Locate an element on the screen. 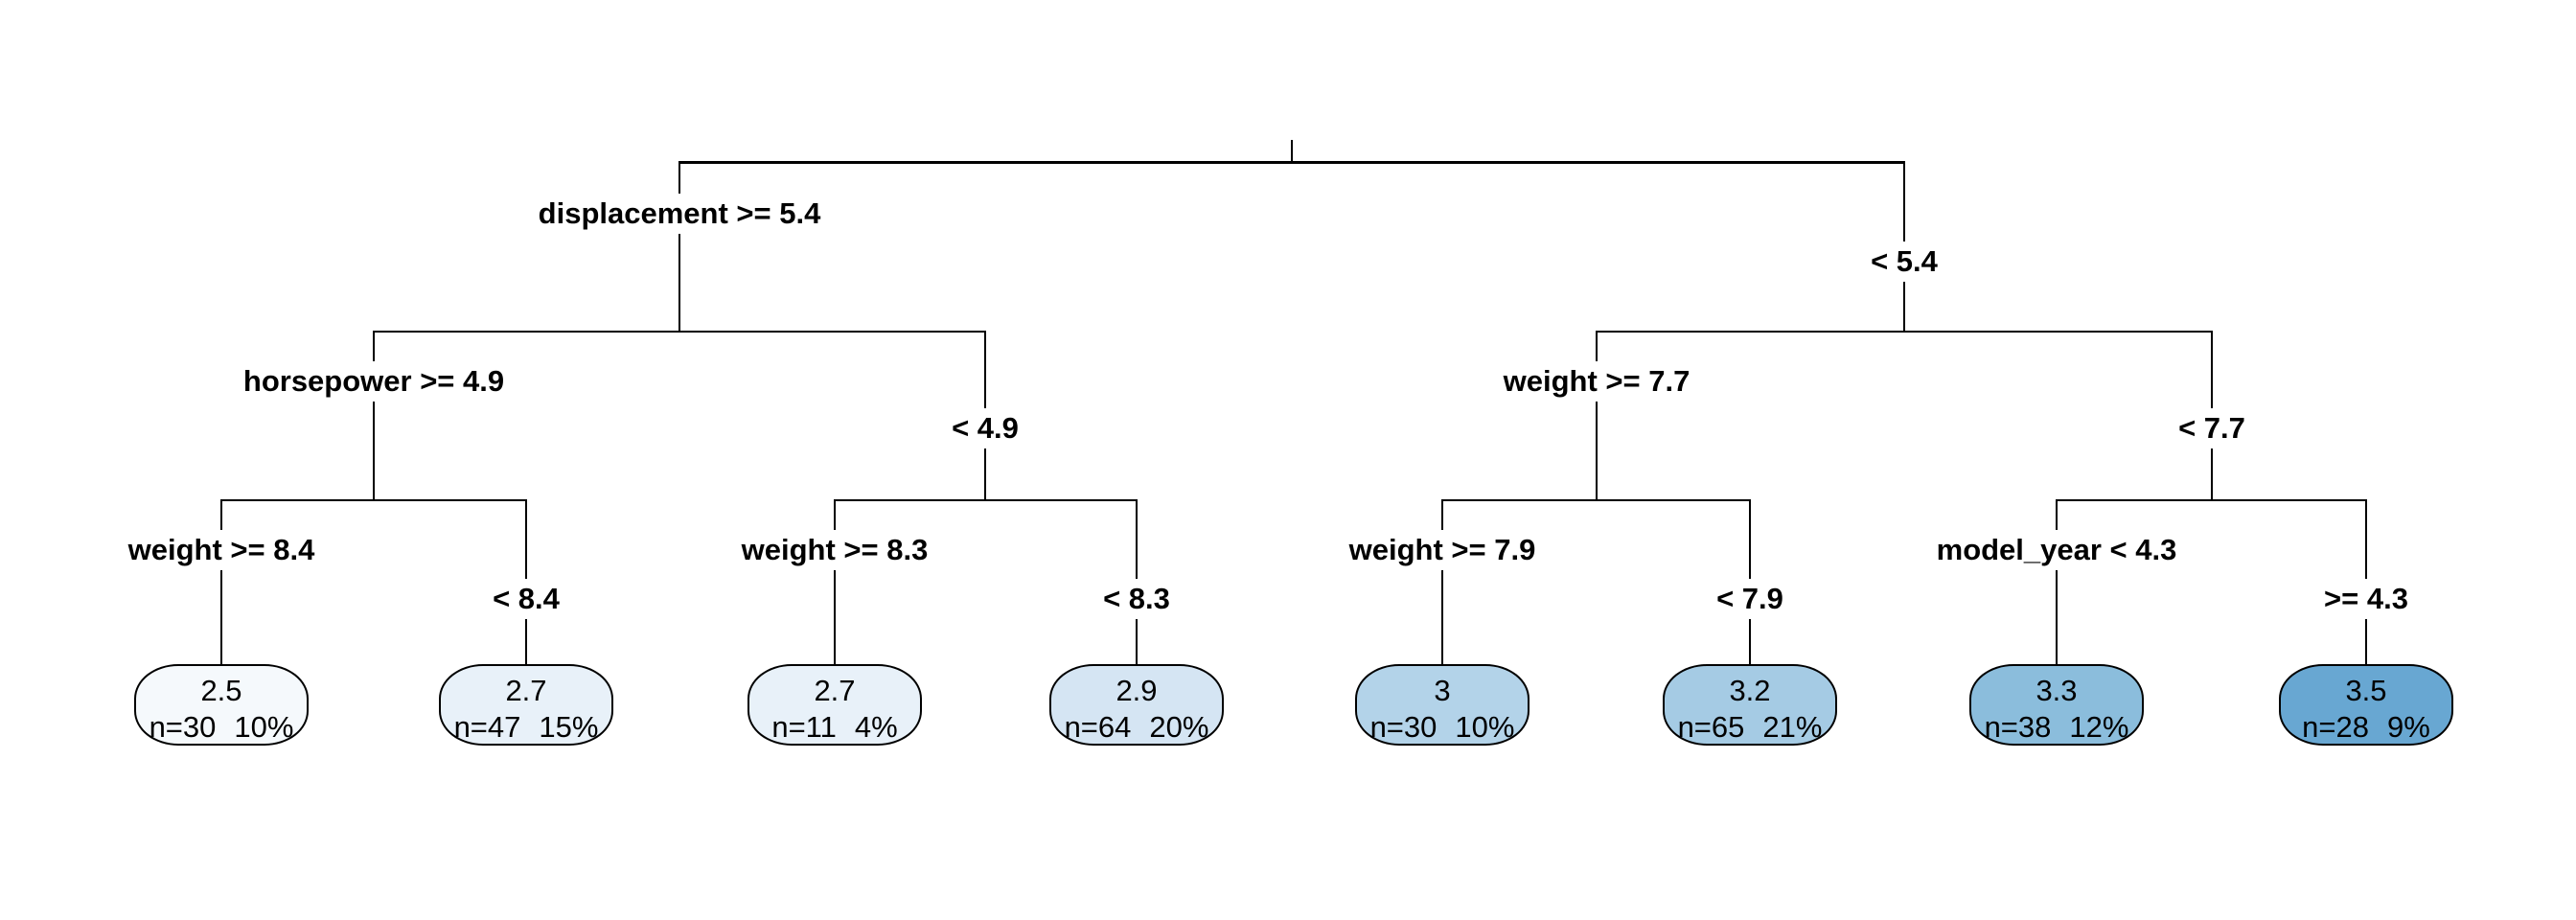  leaf-n: n=47 is located at coordinates (487, 727).